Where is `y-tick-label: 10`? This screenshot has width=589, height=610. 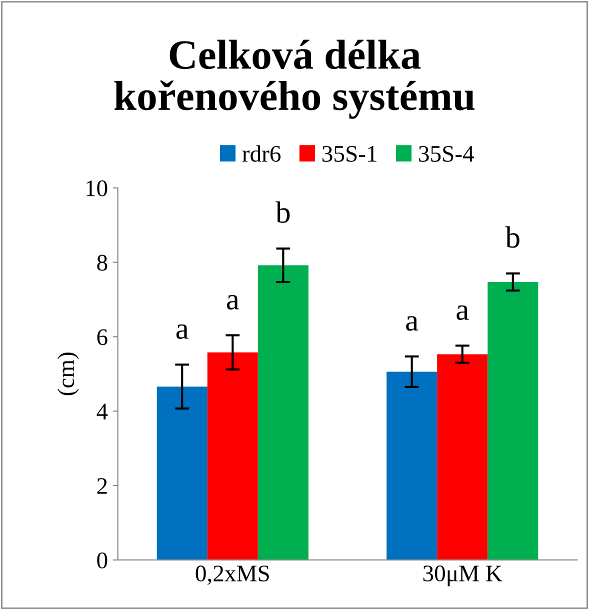
y-tick-label: 10 is located at coordinates (97, 188).